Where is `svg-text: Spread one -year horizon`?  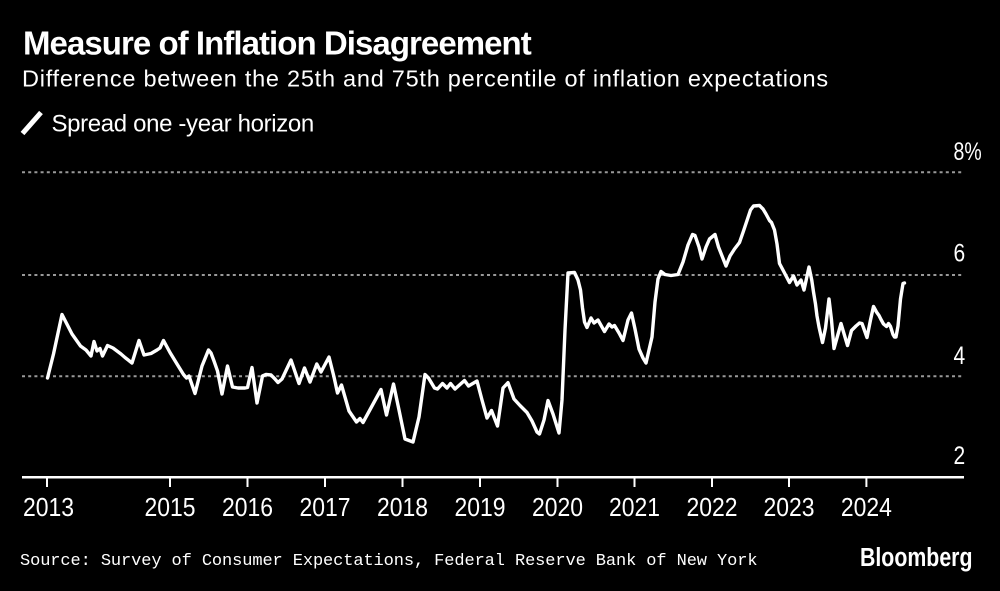 svg-text: Spread one -year horizon is located at coordinates (183, 124).